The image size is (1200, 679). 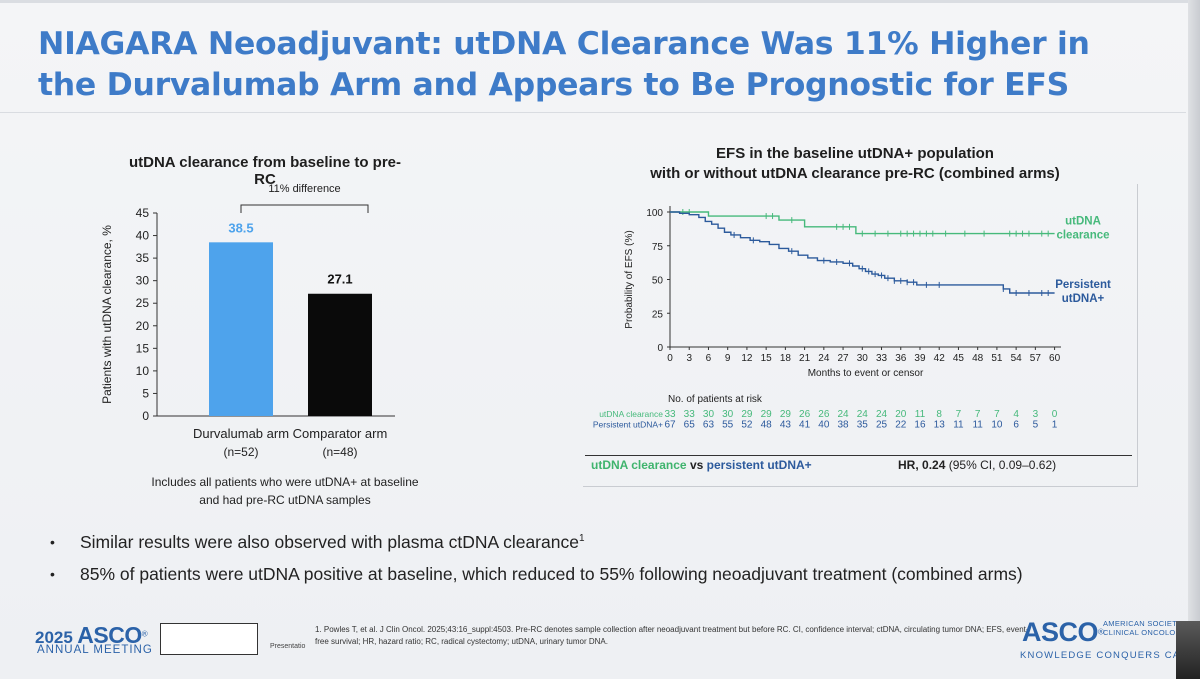 What do you see at coordinates (1083, 222) in the screenshot?
I see `km-series-label: utDNA` at bounding box center [1083, 222].